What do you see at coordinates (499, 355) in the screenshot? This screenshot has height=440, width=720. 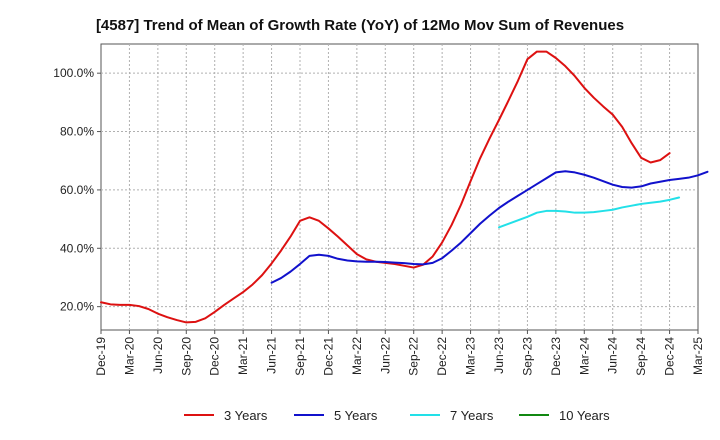 I see `x-tick-label: Jun-23` at bounding box center [499, 355].